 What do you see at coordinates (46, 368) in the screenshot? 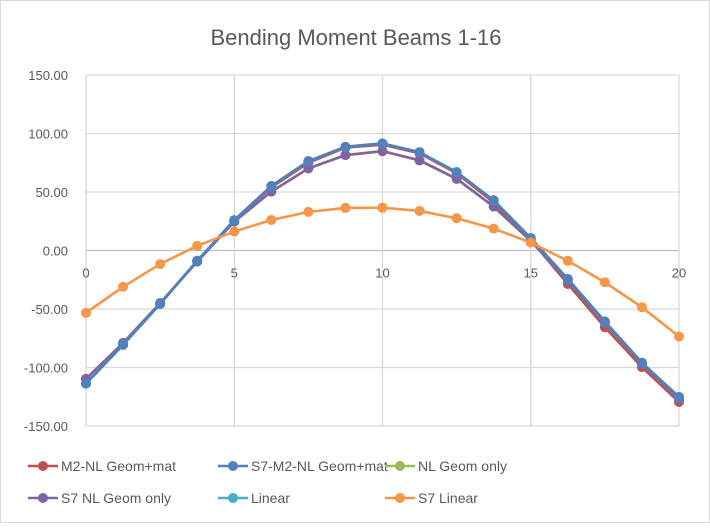
I see `y-tick-label: -100.00` at bounding box center [46, 368].